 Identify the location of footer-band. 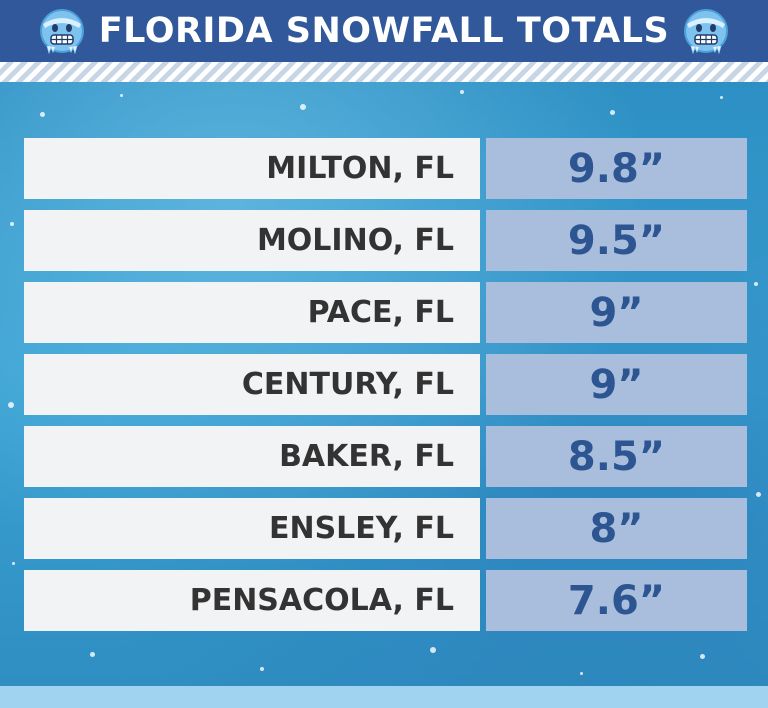
(384, 697).